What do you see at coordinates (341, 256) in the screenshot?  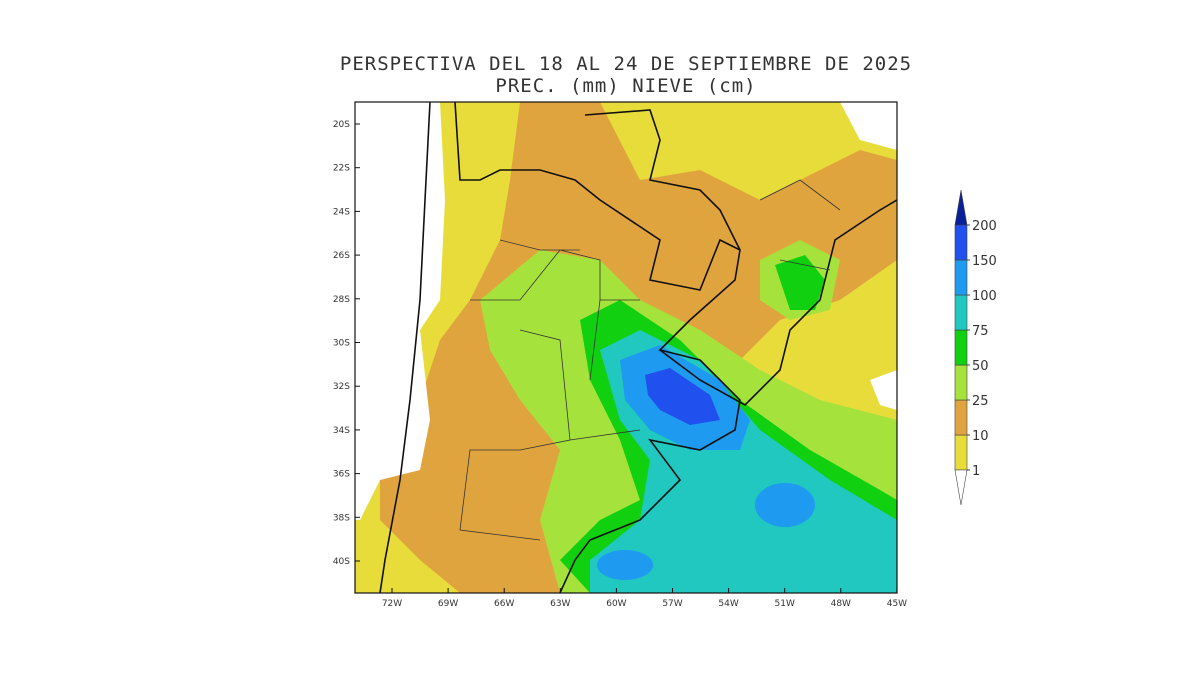 I see `lat-label: 26S` at bounding box center [341, 256].